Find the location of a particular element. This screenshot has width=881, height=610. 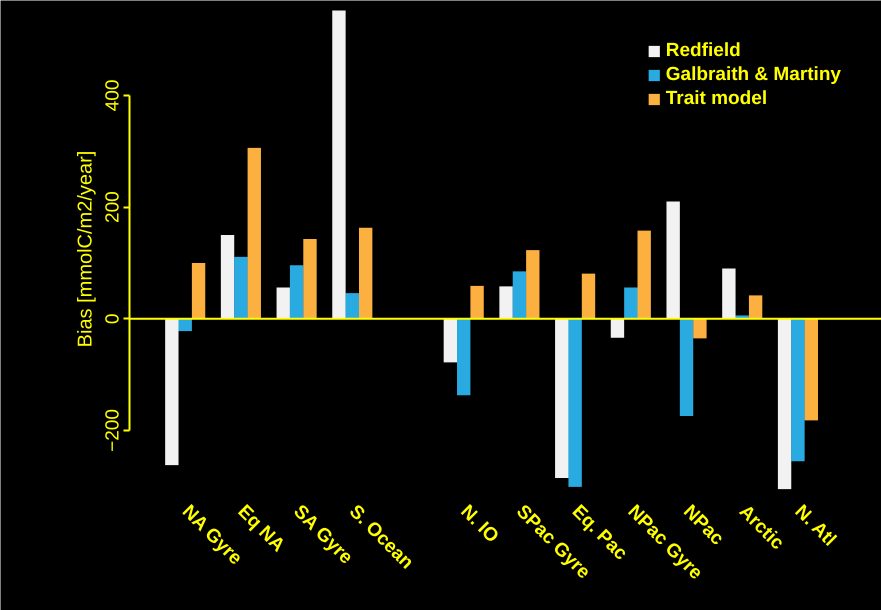

legend-label: Redfield is located at coordinates (703, 51).